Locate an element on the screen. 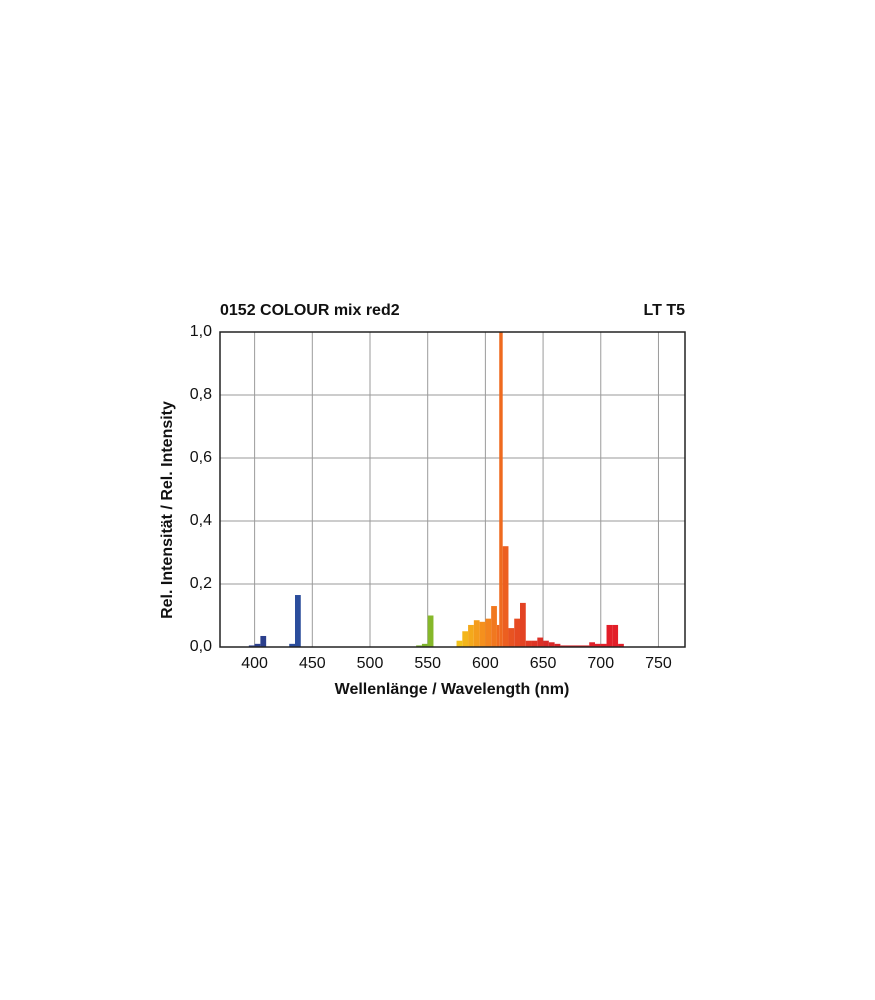 The width and height of the screenshot is (875, 1000). x-tick-label: 400 is located at coordinates (254, 663).